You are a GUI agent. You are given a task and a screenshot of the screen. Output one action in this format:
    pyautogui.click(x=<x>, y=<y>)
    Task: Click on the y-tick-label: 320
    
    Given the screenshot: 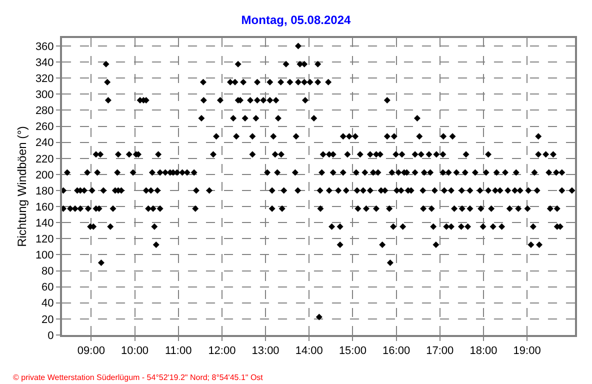 What is the action you would take?
    pyautogui.click(x=44, y=78)
    